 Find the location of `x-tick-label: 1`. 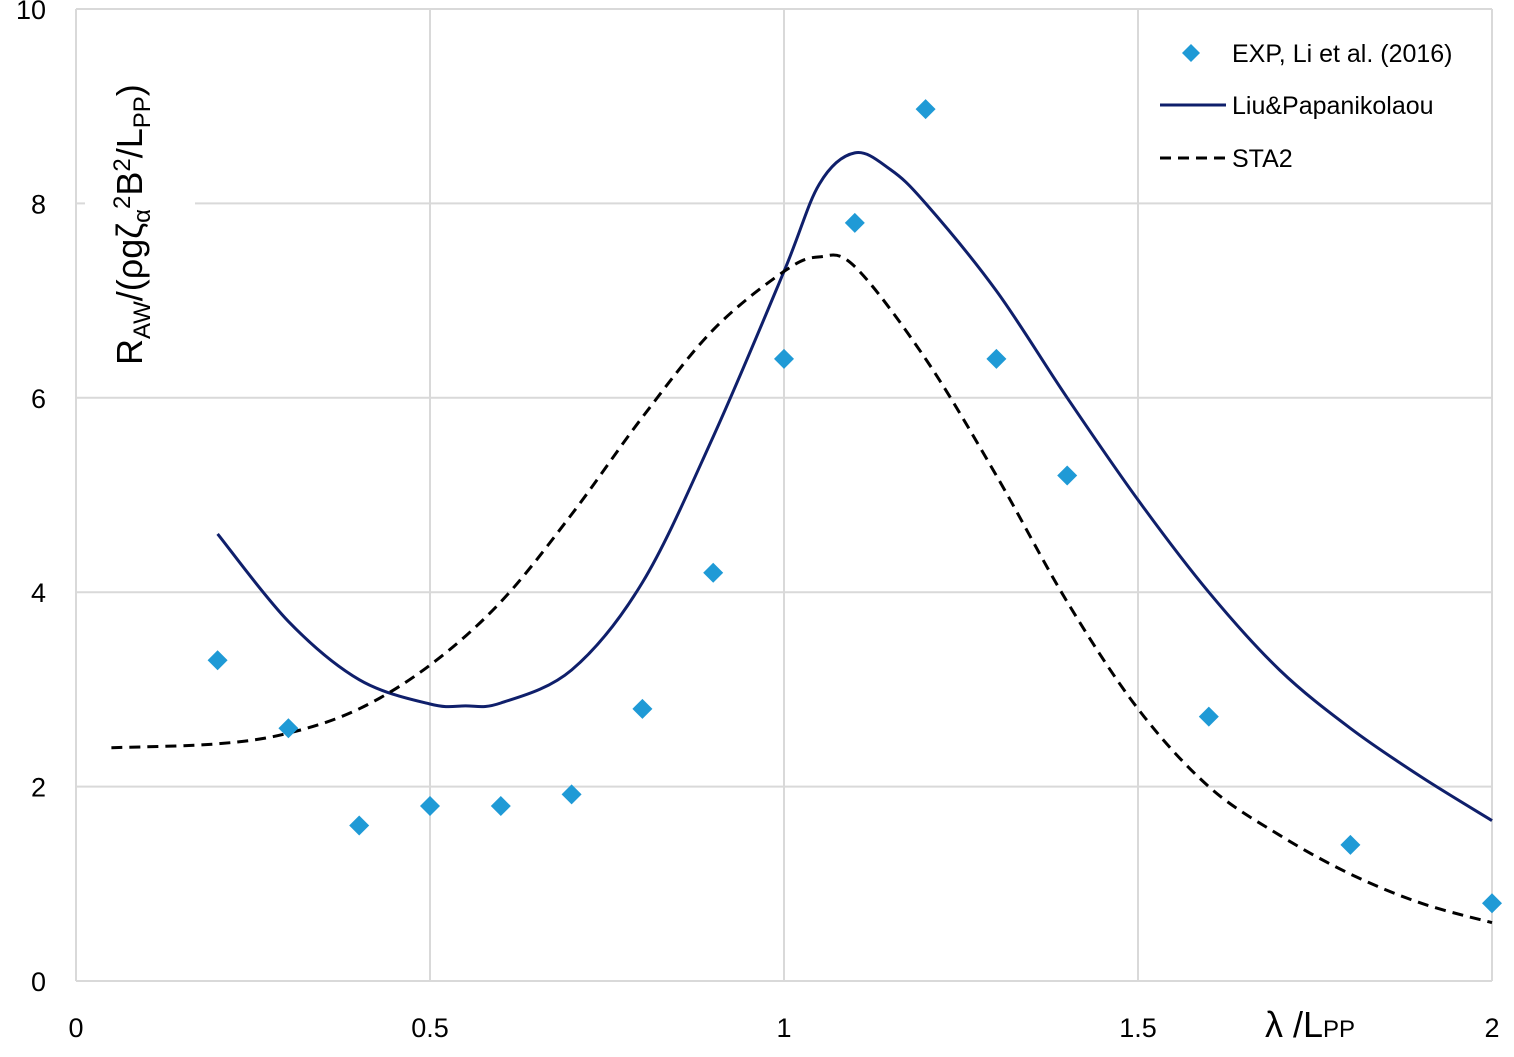

x-tick-label: 1 is located at coordinates (783, 1028).